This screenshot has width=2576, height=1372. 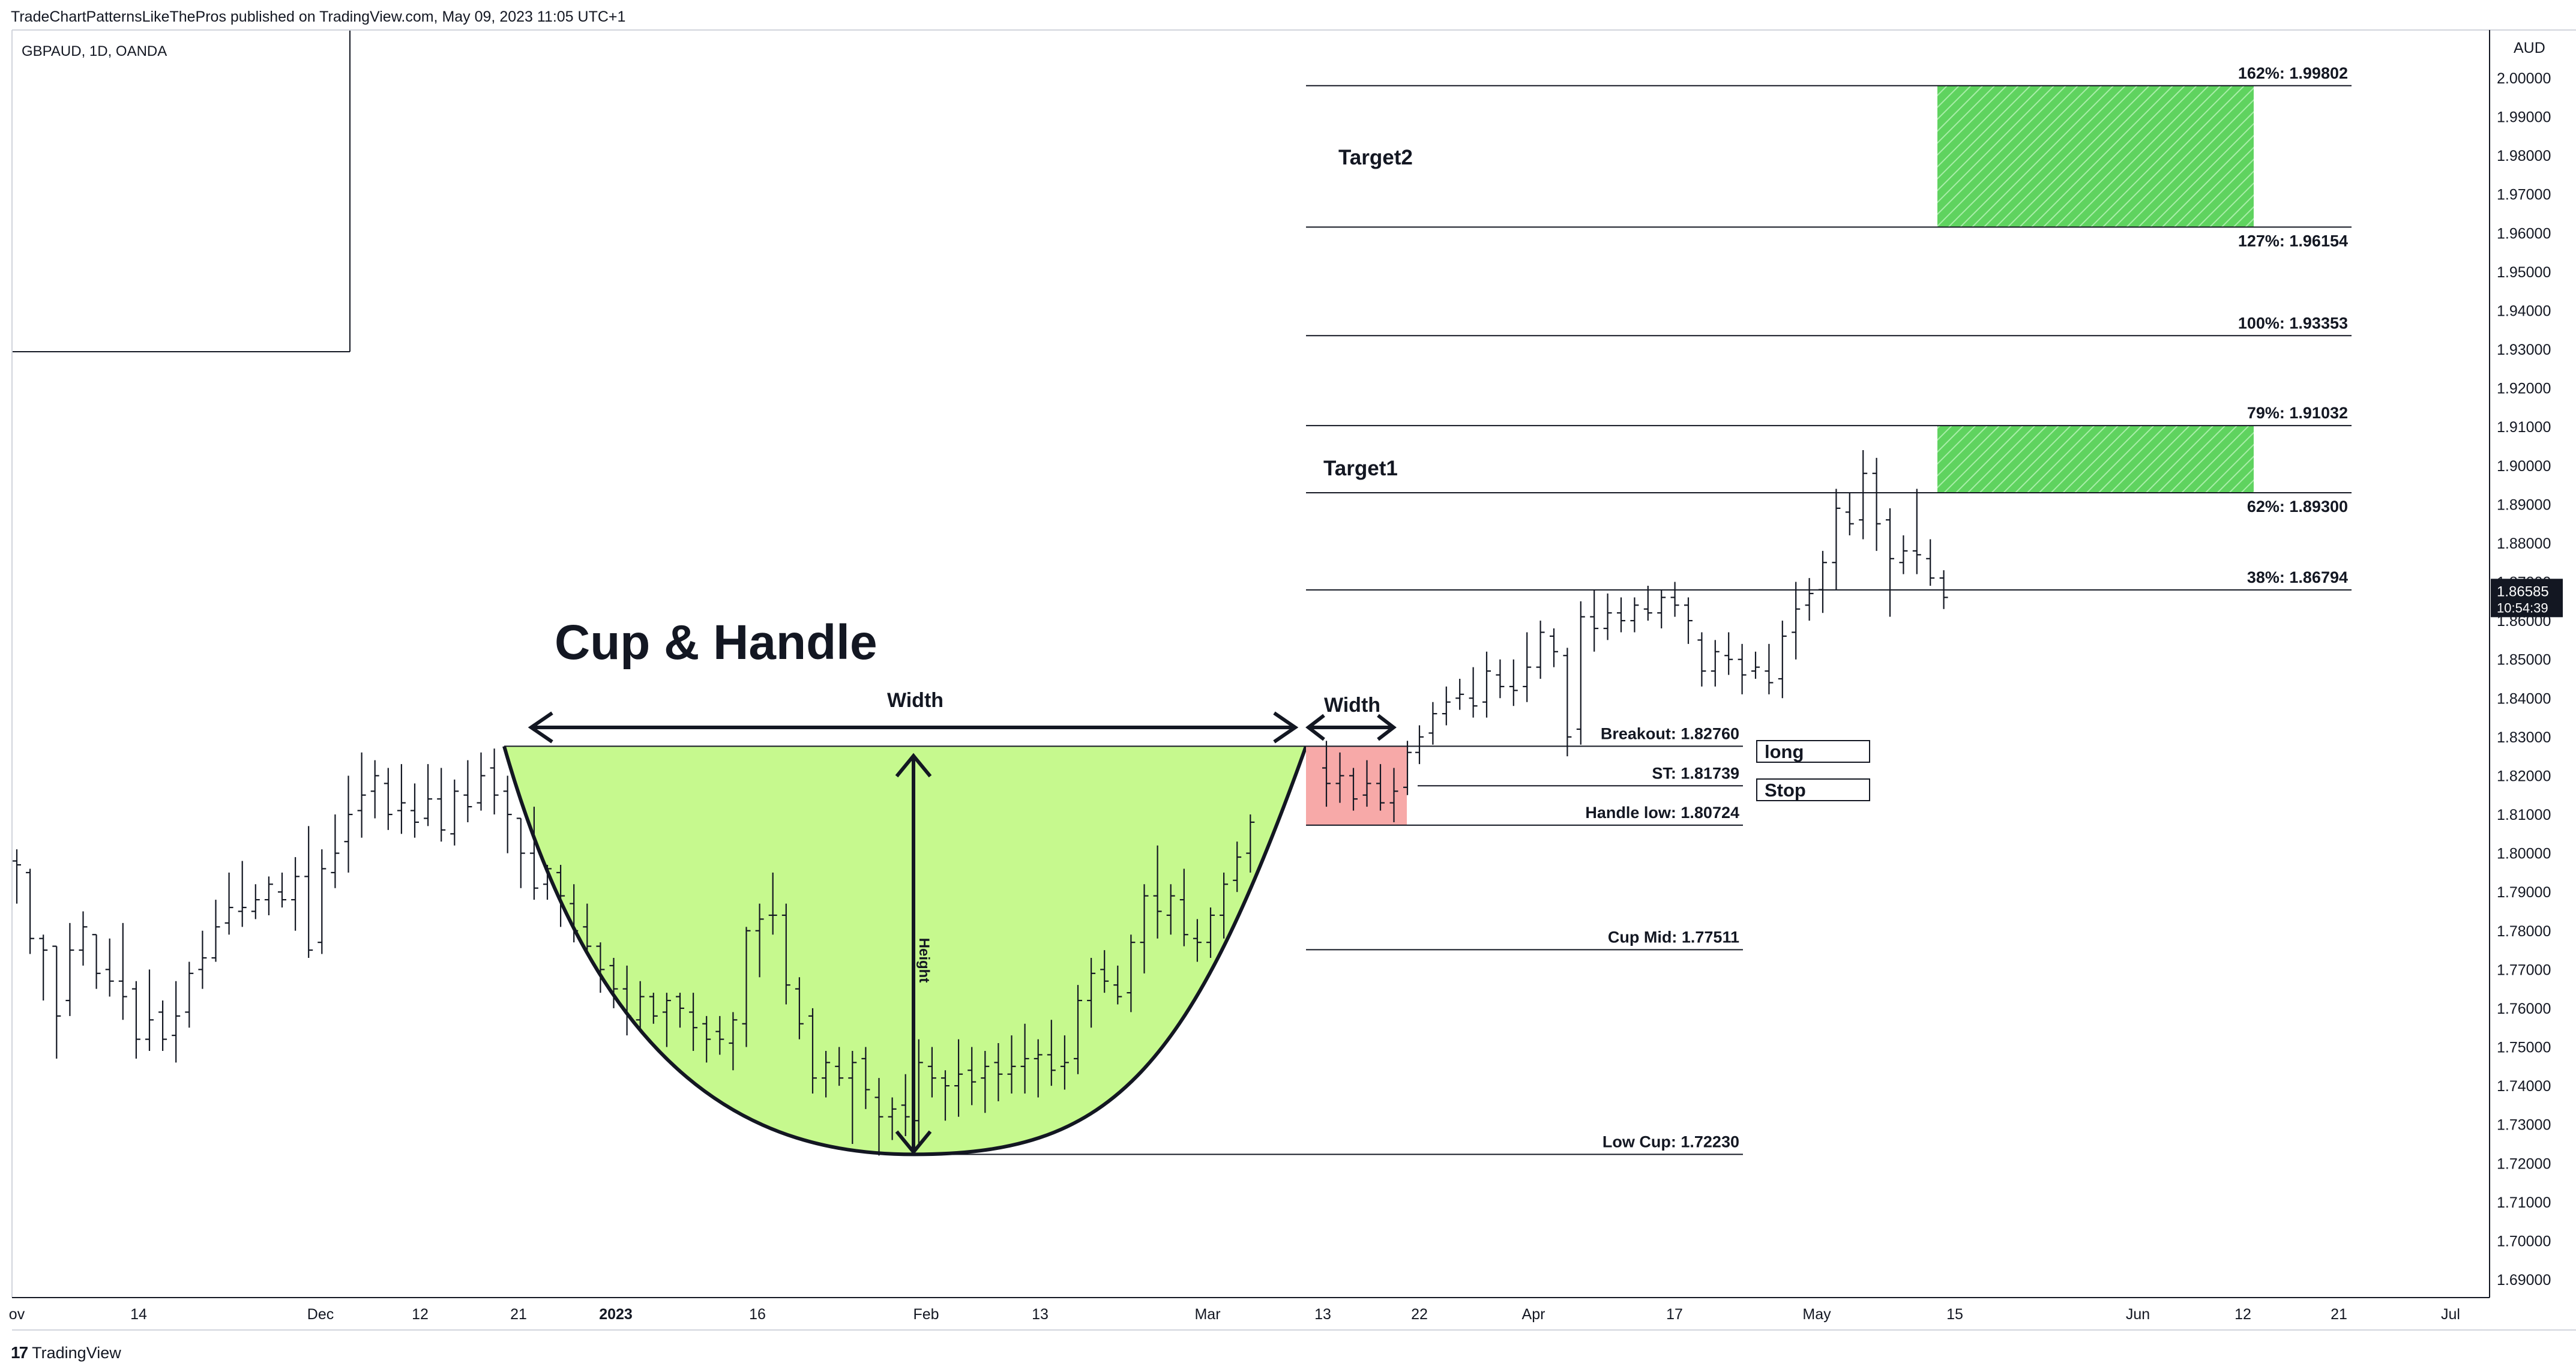 What do you see at coordinates (2524, 776) in the screenshot?
I see `price-tick-label: 1.82000` at bounding box center [2524, 776].